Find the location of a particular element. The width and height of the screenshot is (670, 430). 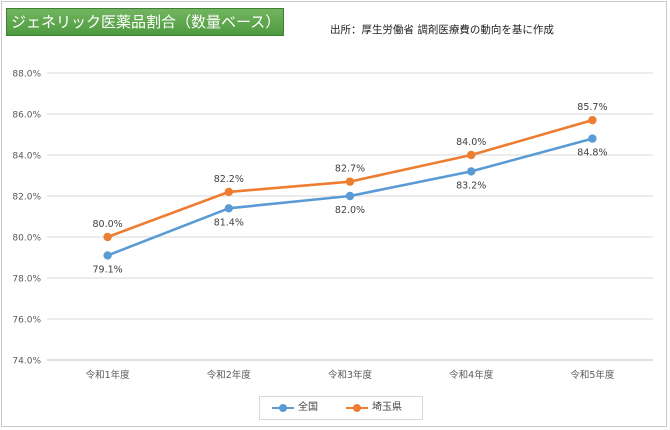

source-note: 出所：厚生労働省 調剤医療費の動向を基に作成 is located at coordinates (442, 30).